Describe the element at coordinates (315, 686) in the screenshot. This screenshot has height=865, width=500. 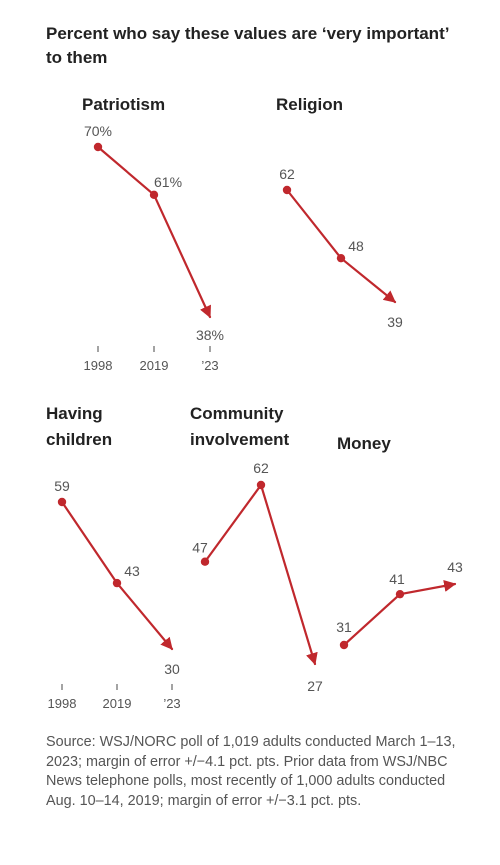
I see `data-label: 27` at that location.